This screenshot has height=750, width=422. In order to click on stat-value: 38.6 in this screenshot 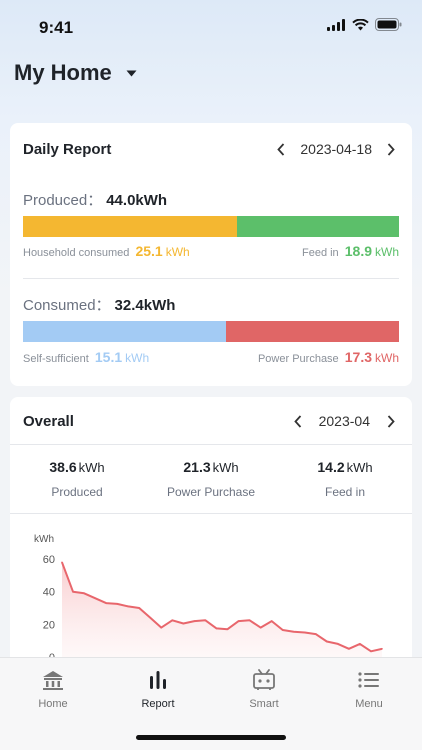, I will do `click(63, 467)`.